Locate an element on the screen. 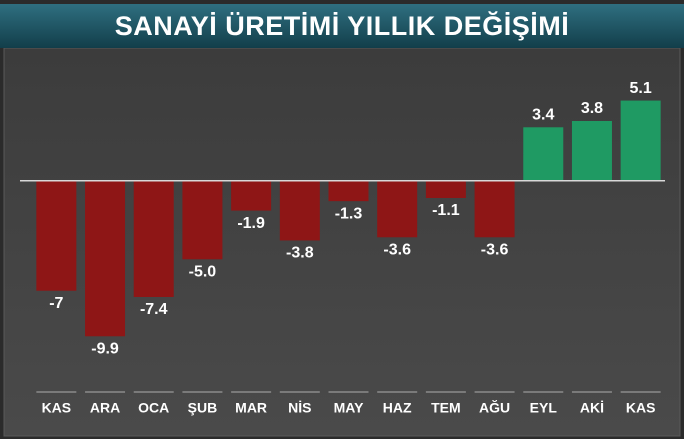 This screenshot has width=684, height=439. value-label: 3.8 is located at coordinates (592, 108).